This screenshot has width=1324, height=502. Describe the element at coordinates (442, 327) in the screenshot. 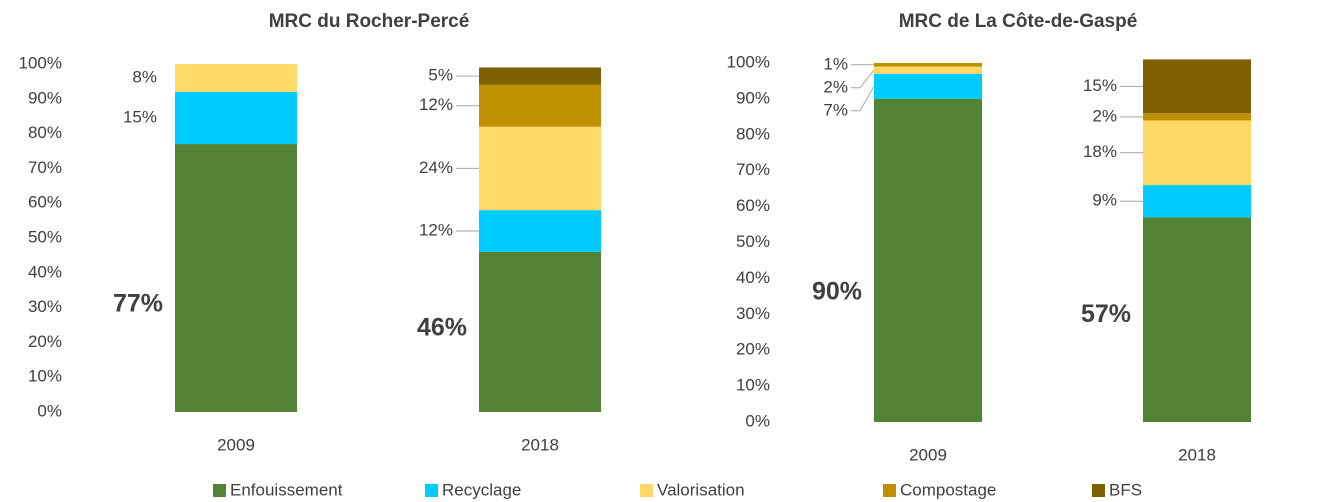

I see `data-label: 46%` at that location.